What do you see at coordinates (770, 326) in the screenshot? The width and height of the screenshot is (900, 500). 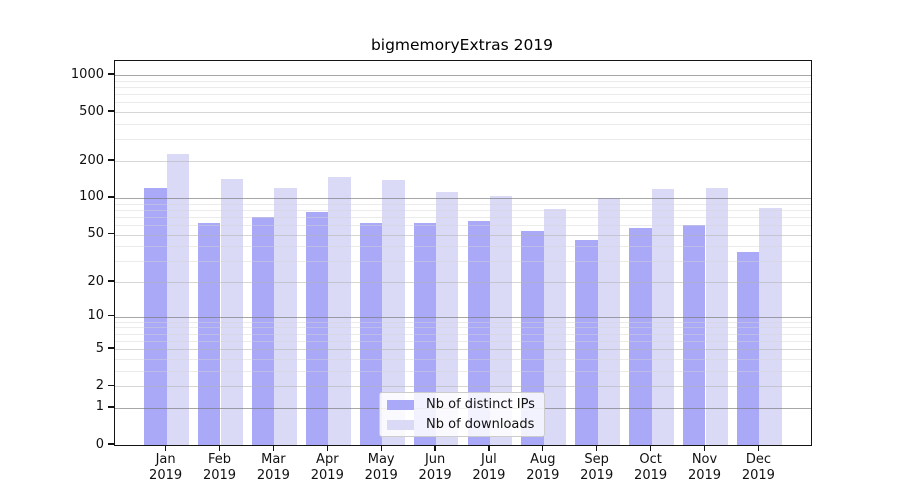 I see `bar-dec-downloads` at bounding box center [770, 326].